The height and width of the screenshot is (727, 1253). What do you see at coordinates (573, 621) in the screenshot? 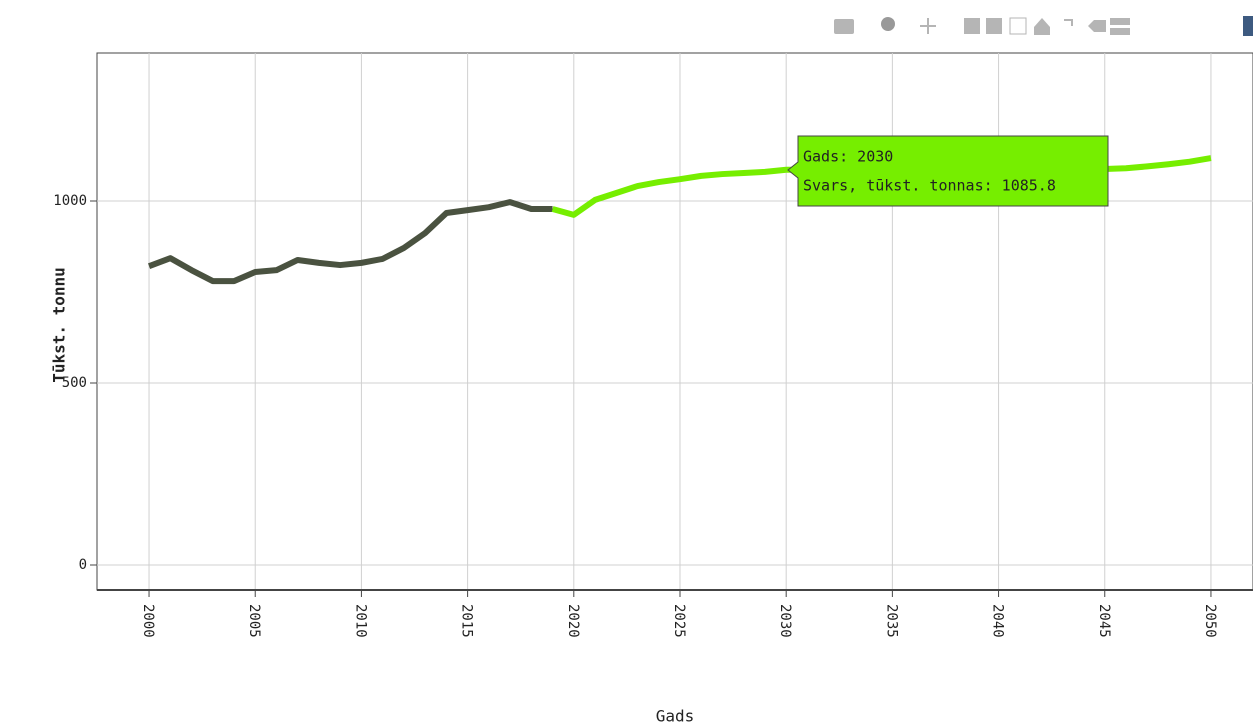
I see `x-tick-label: 2020` at bounding box center [573, 621].